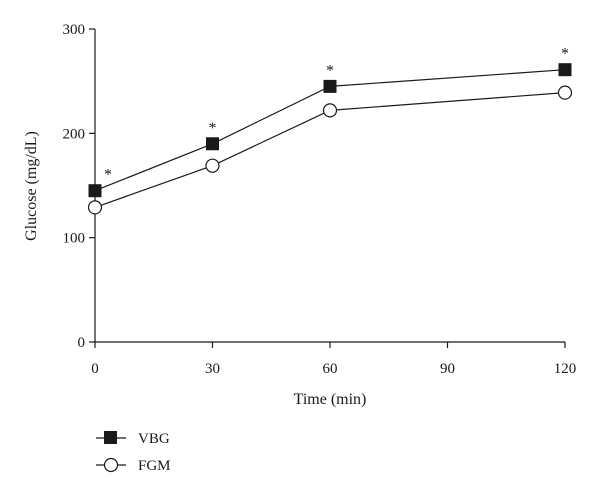 This screenshot has height=492, width=600. Describe the element at coordinates (111, 465) in the screenshot. I see `legend-marker-fgm` at that location.